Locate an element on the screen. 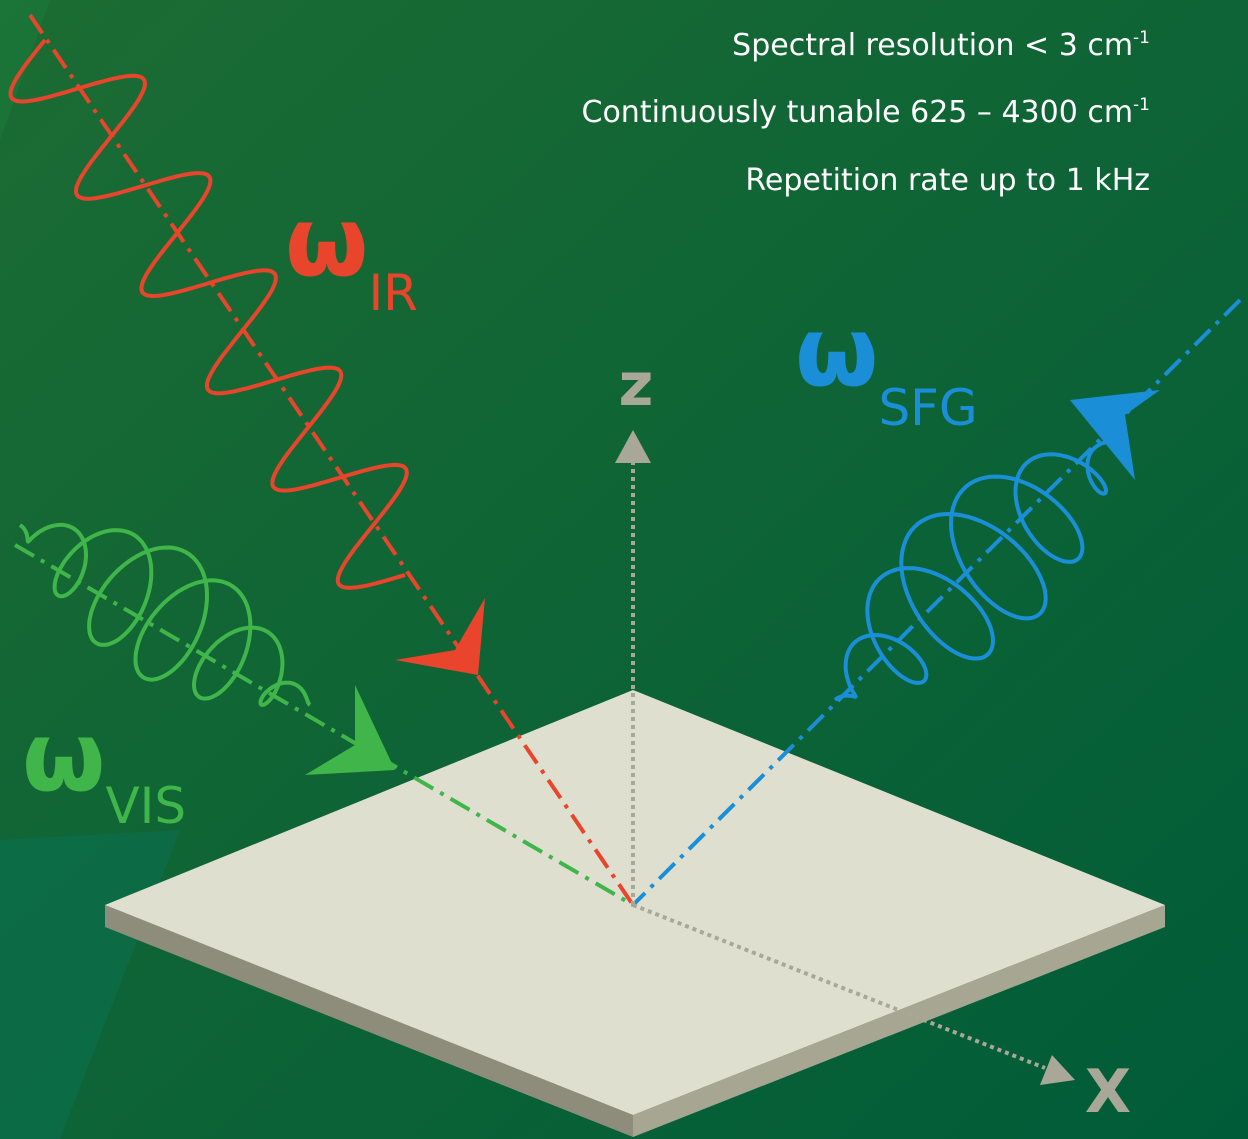 The image size is (1248, 1139). subscript: SFG is located at coordinates (927, 408).